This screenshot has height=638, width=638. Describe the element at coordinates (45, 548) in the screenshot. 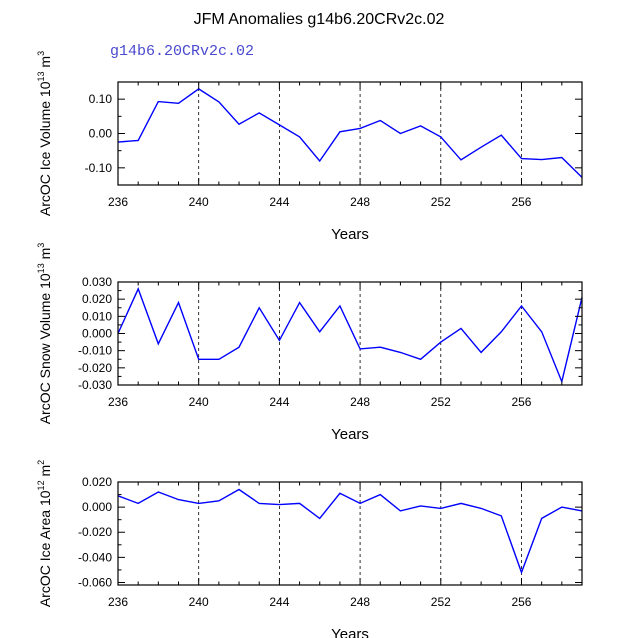

I see `y-axis-label-text: ArcOC Ice Area 10` at that location.